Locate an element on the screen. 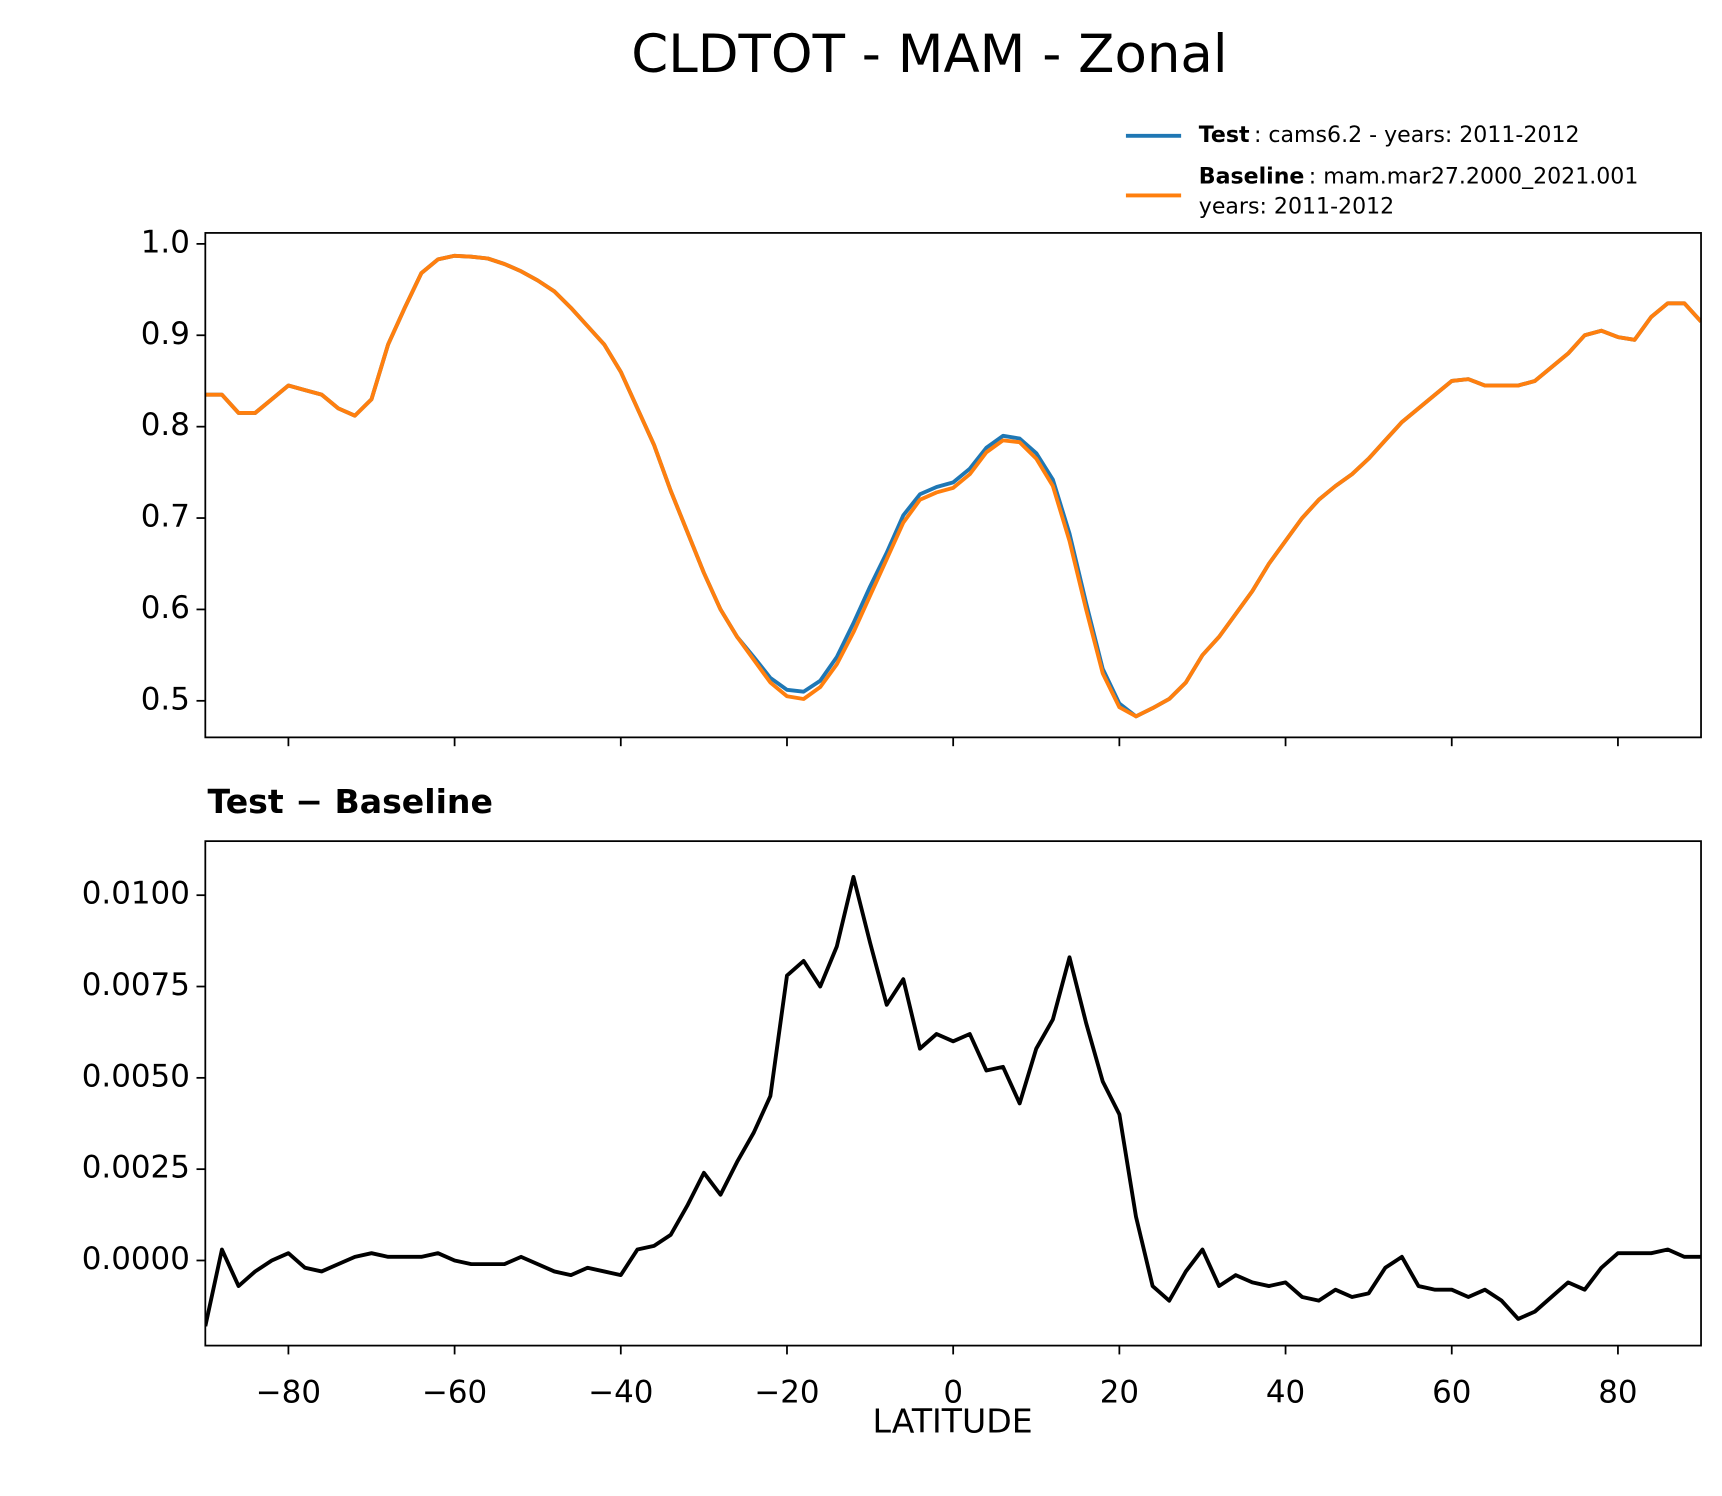  legend-detail: : cams6.2 - years: 2011-2012 is located at coordinates (1417, 135).